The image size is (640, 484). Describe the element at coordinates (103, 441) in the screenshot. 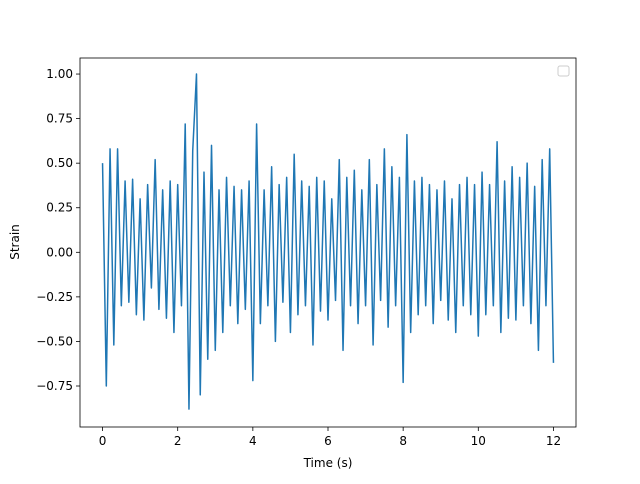

I see `x-tick-label: 0` at that location.